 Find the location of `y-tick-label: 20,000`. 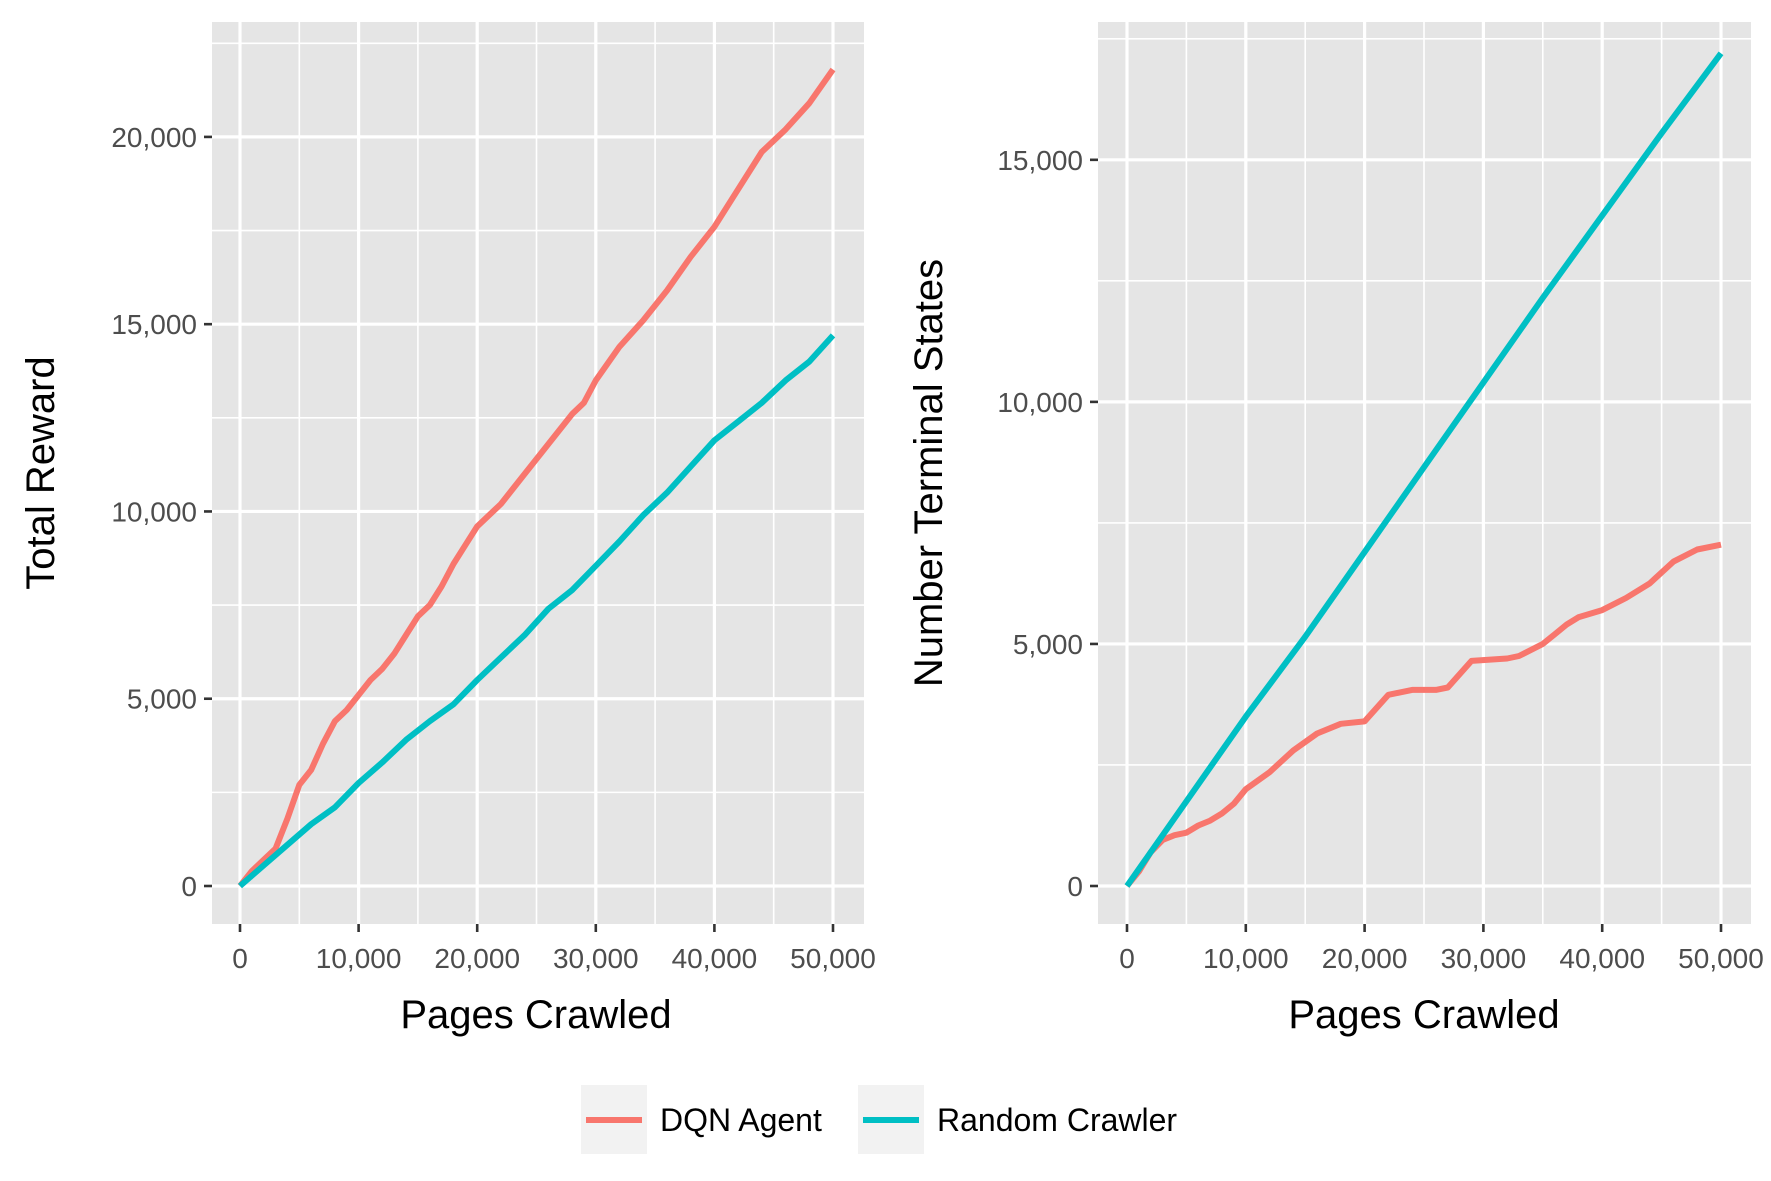

y-tick-label: 20,000 is located at coordinates (154, 137).